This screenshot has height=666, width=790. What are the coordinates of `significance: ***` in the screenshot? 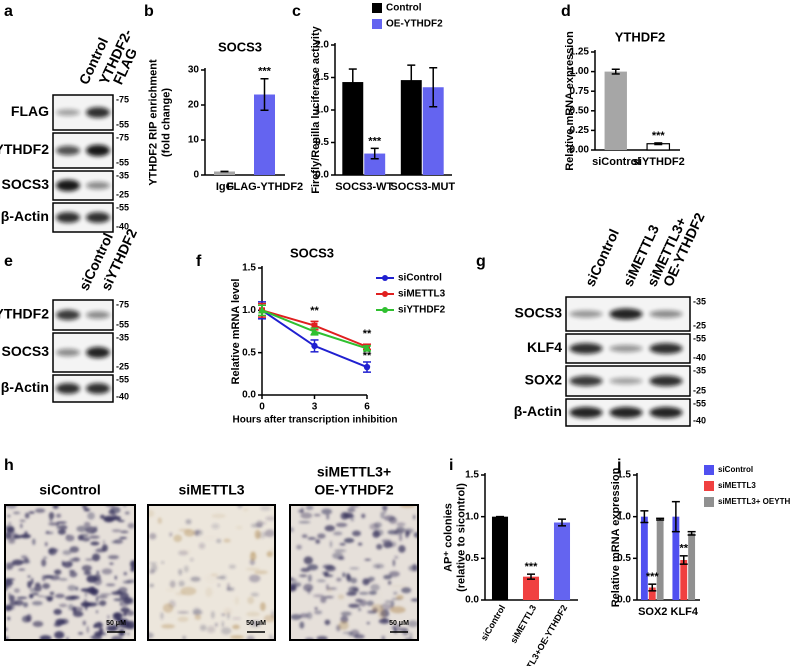 It's located at (532, 567).